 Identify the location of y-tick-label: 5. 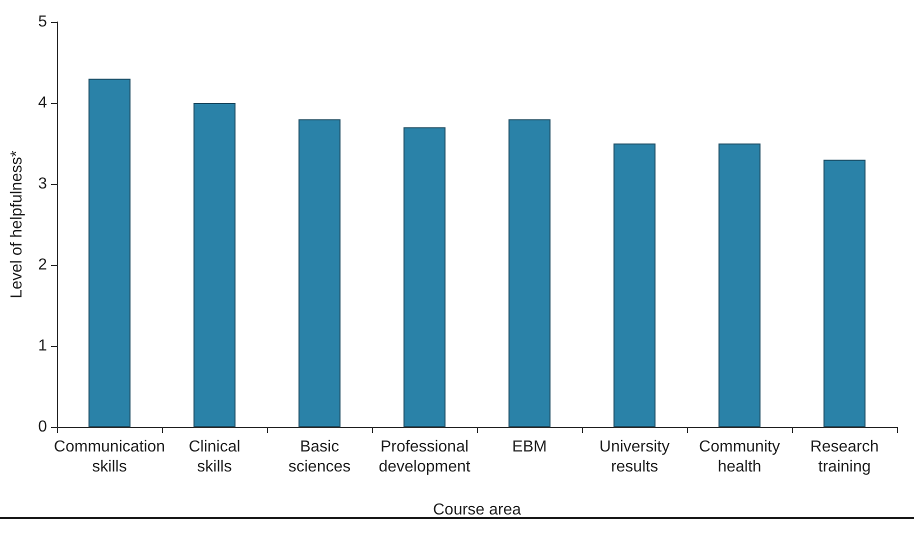
(43, 22).